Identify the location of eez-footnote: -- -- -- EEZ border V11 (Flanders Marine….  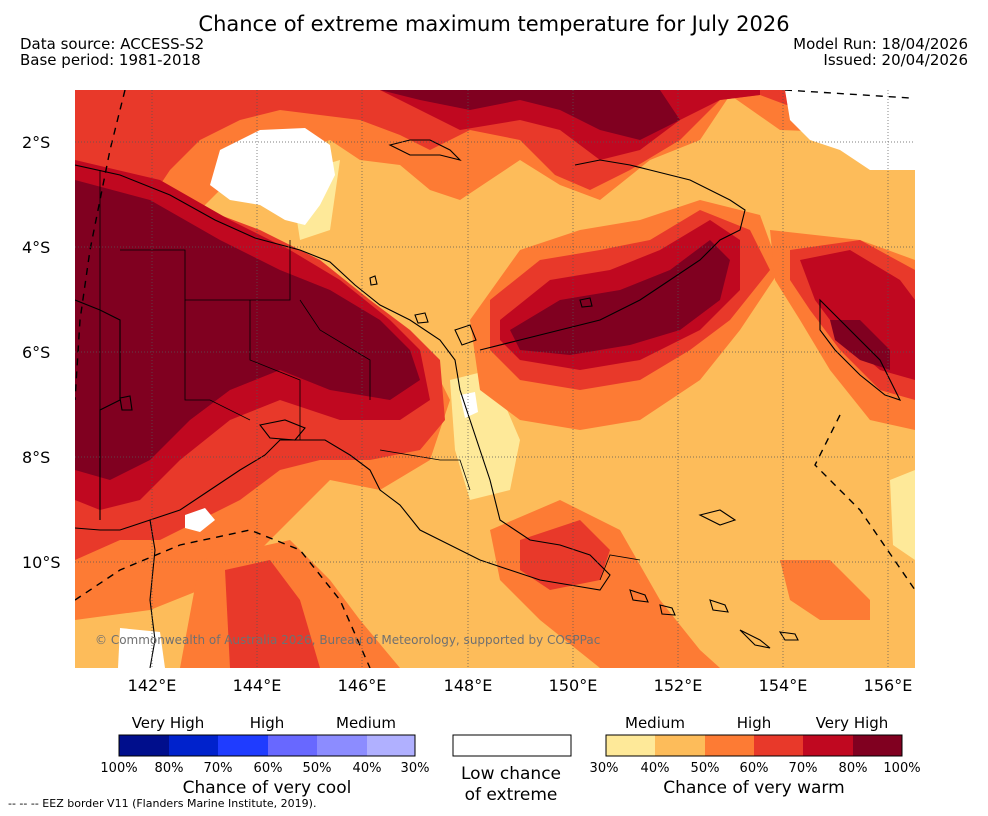
(162, 803).